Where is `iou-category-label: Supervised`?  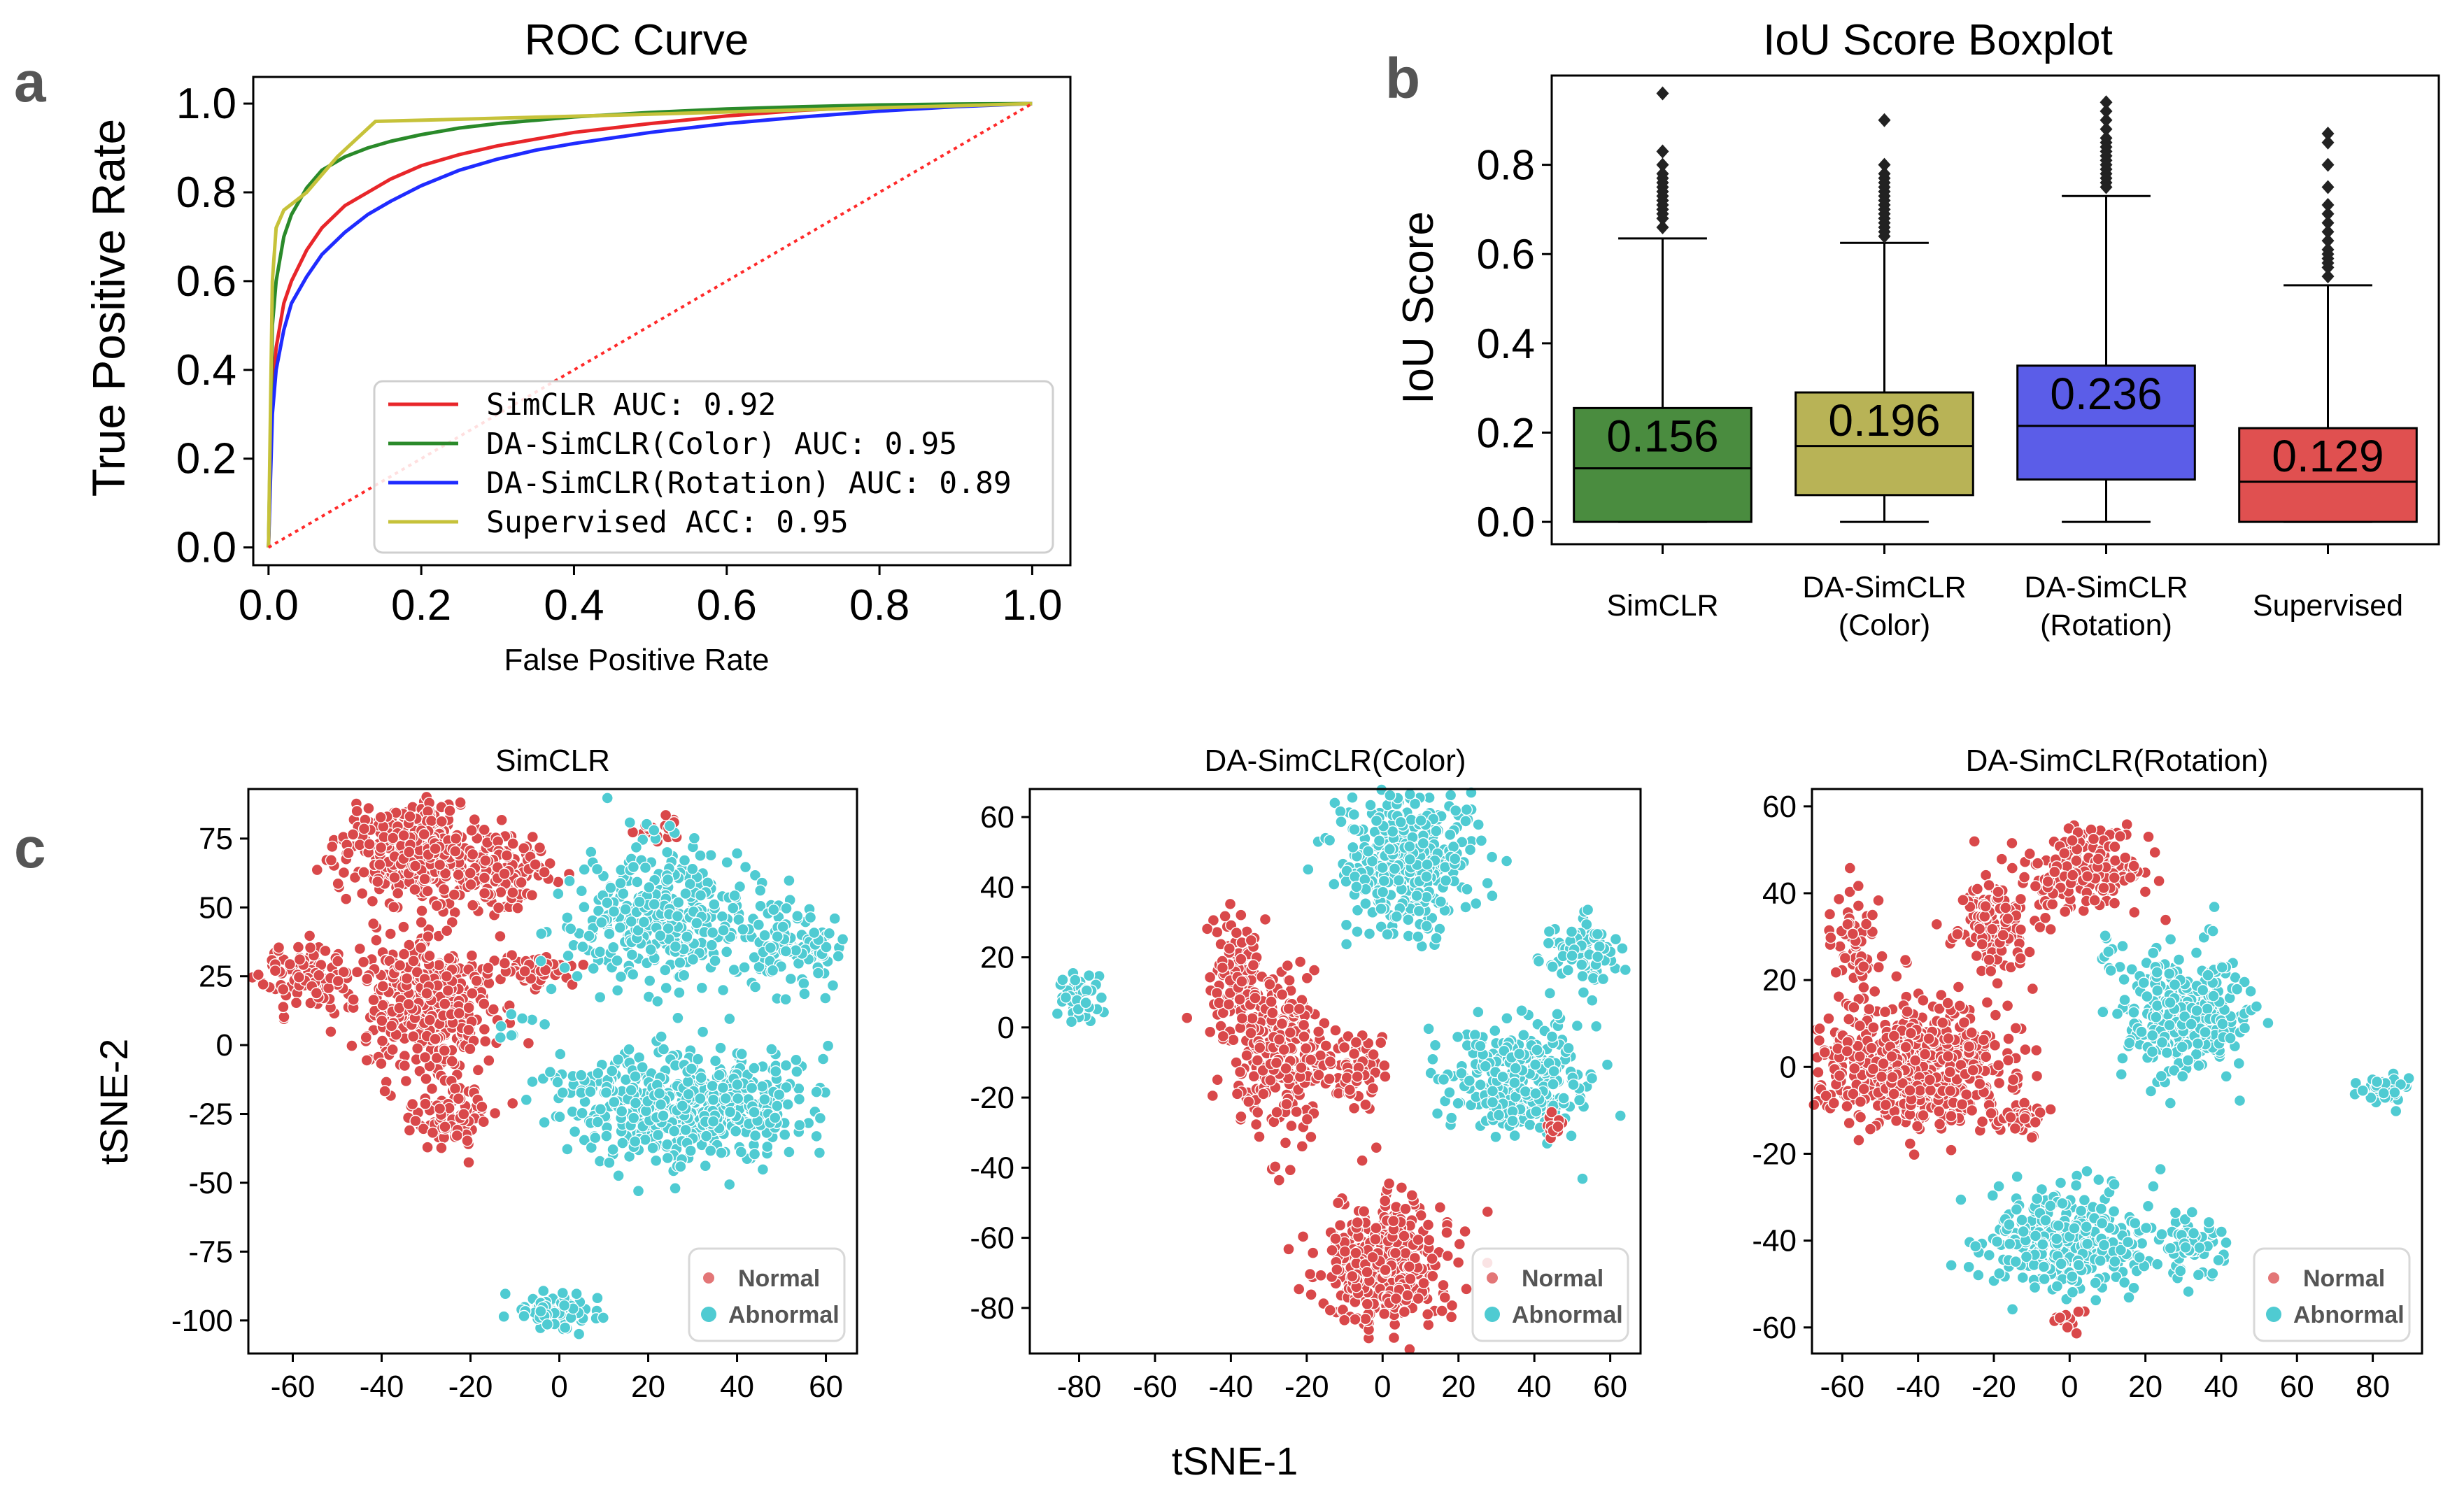 iou-category-label: Supervised is located at coordinates (2328, 606).